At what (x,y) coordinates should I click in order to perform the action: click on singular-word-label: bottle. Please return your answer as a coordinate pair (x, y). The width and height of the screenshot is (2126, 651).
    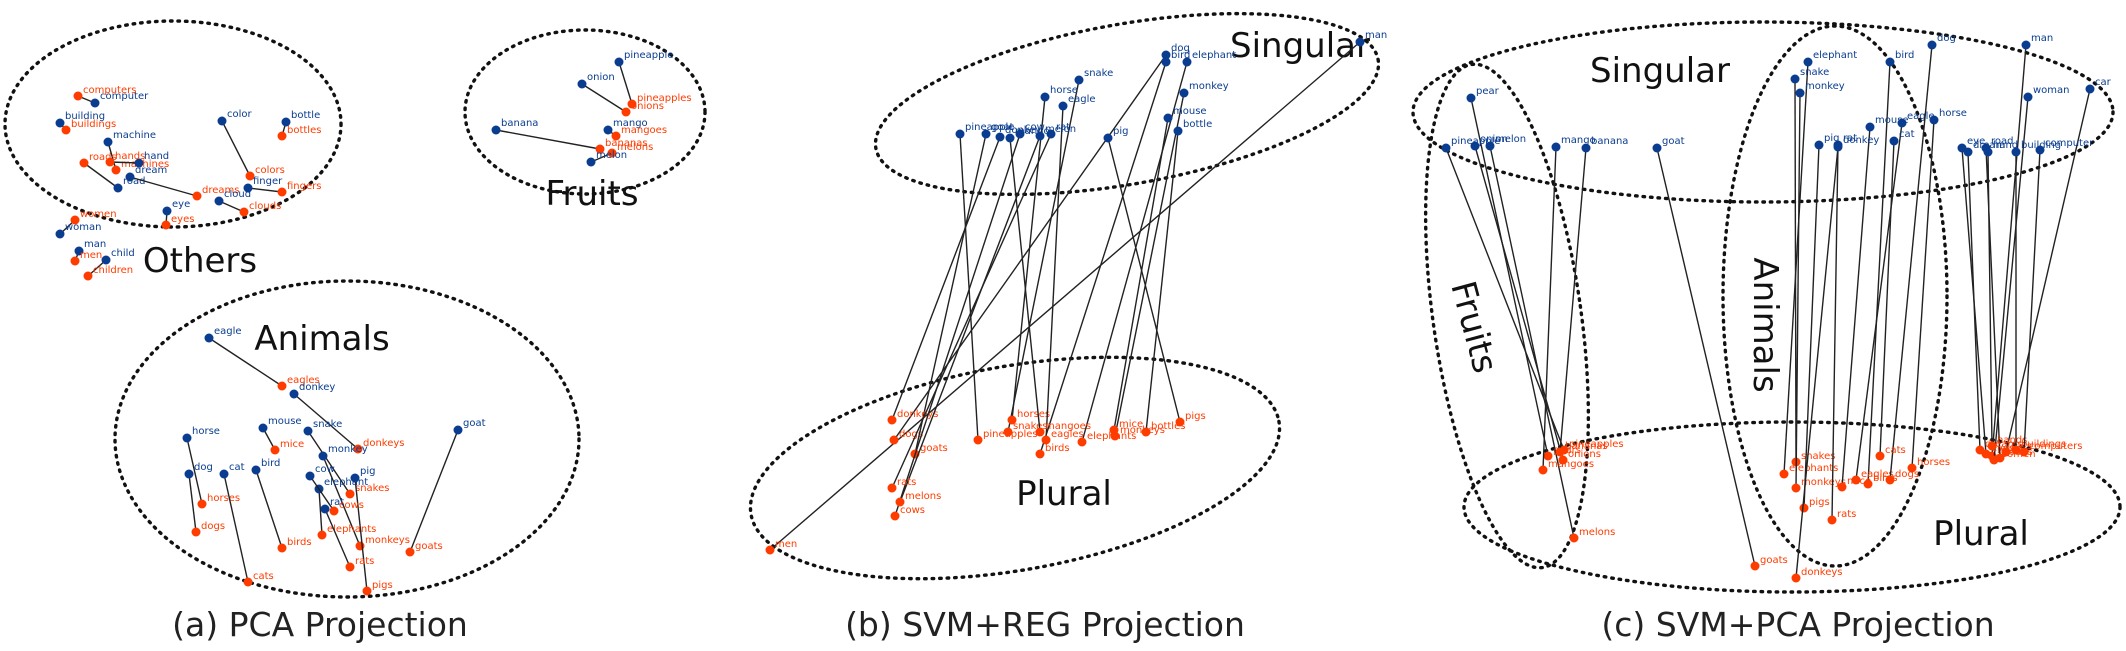
    Looking at the image, I should click on (305, 115).